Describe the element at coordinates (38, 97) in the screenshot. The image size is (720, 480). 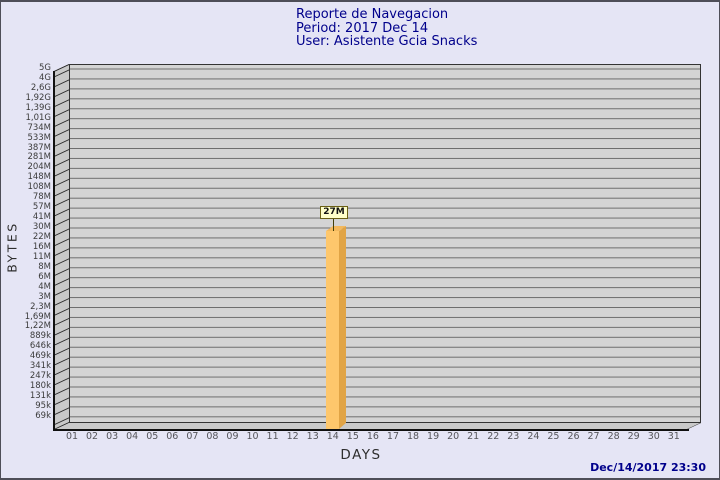
I see `y-tick-label: 1,92G` at that location.